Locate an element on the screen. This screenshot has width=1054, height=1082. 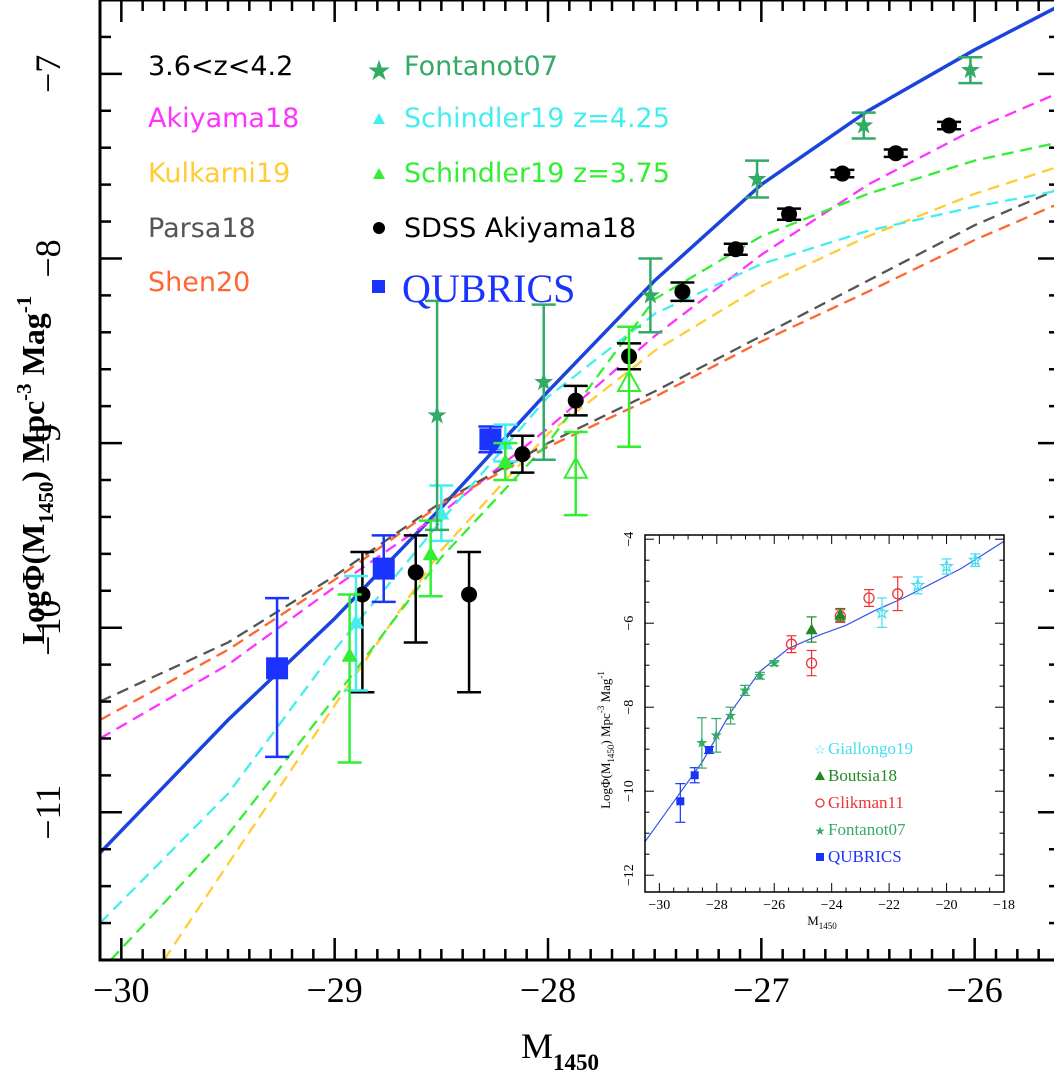
legend-label-kulkarni19: Kulkarni19 is located at coordinates (219, 173).